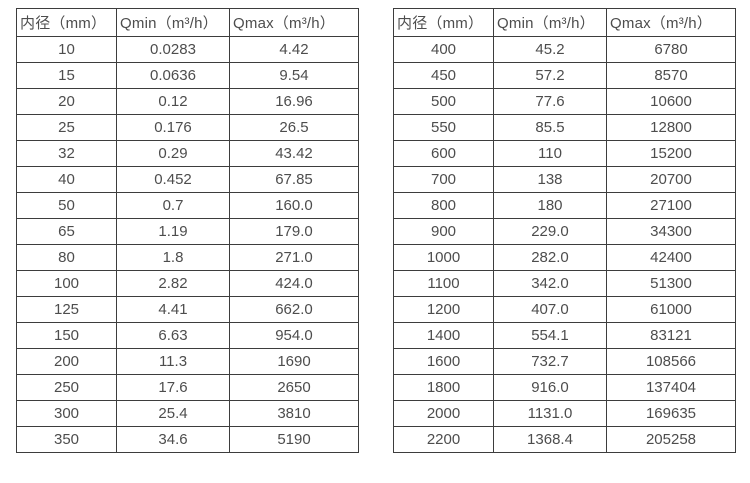  I want to click on table-row: 32 0.29 43.42, so click(187, 153).